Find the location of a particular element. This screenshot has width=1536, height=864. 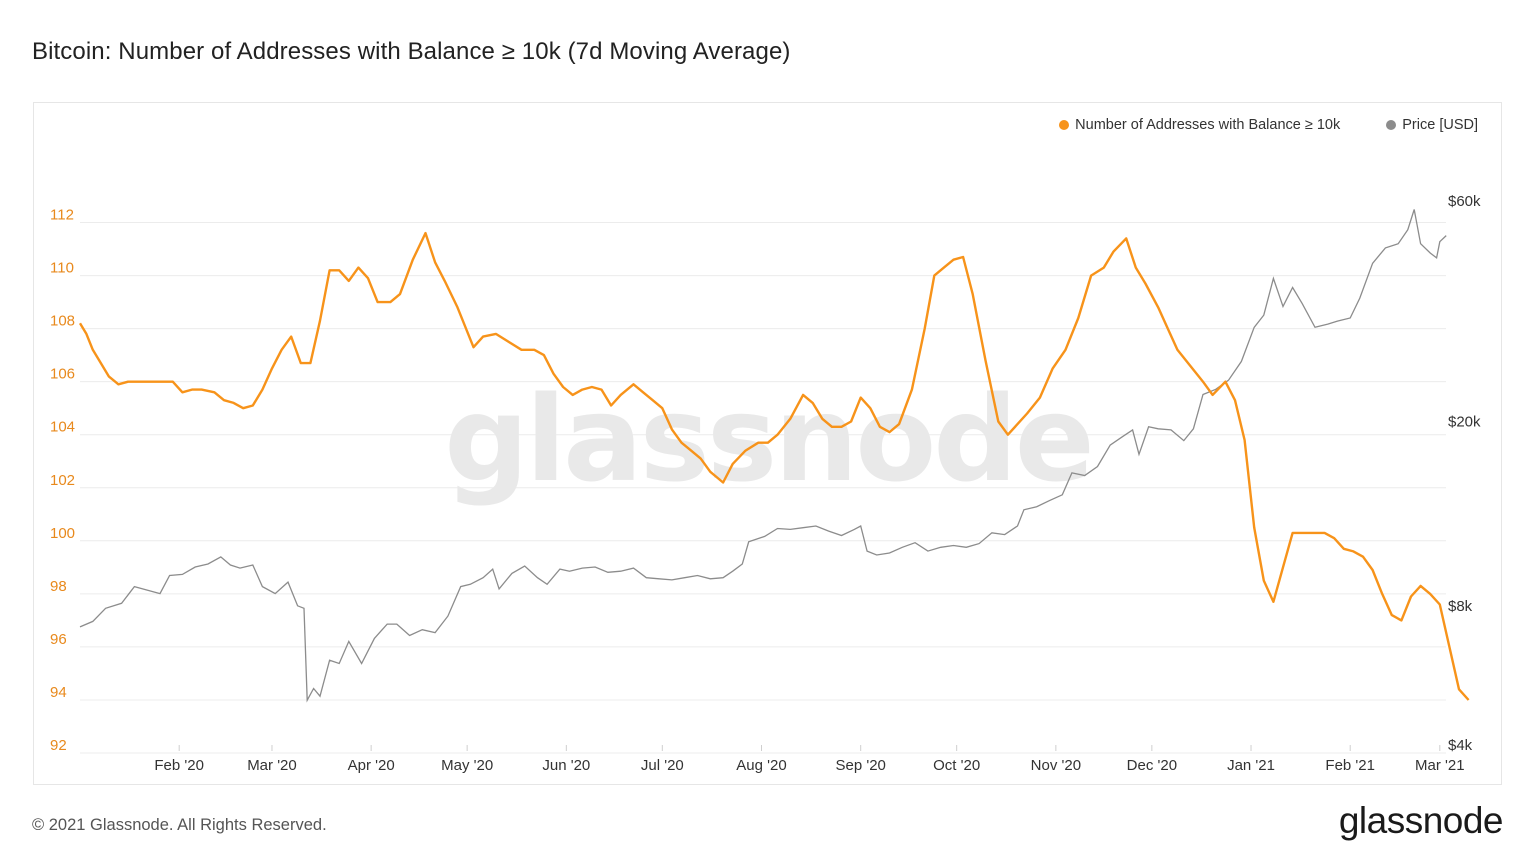

left-axis-tick-label: 108 is located at coordinates (62, 321).